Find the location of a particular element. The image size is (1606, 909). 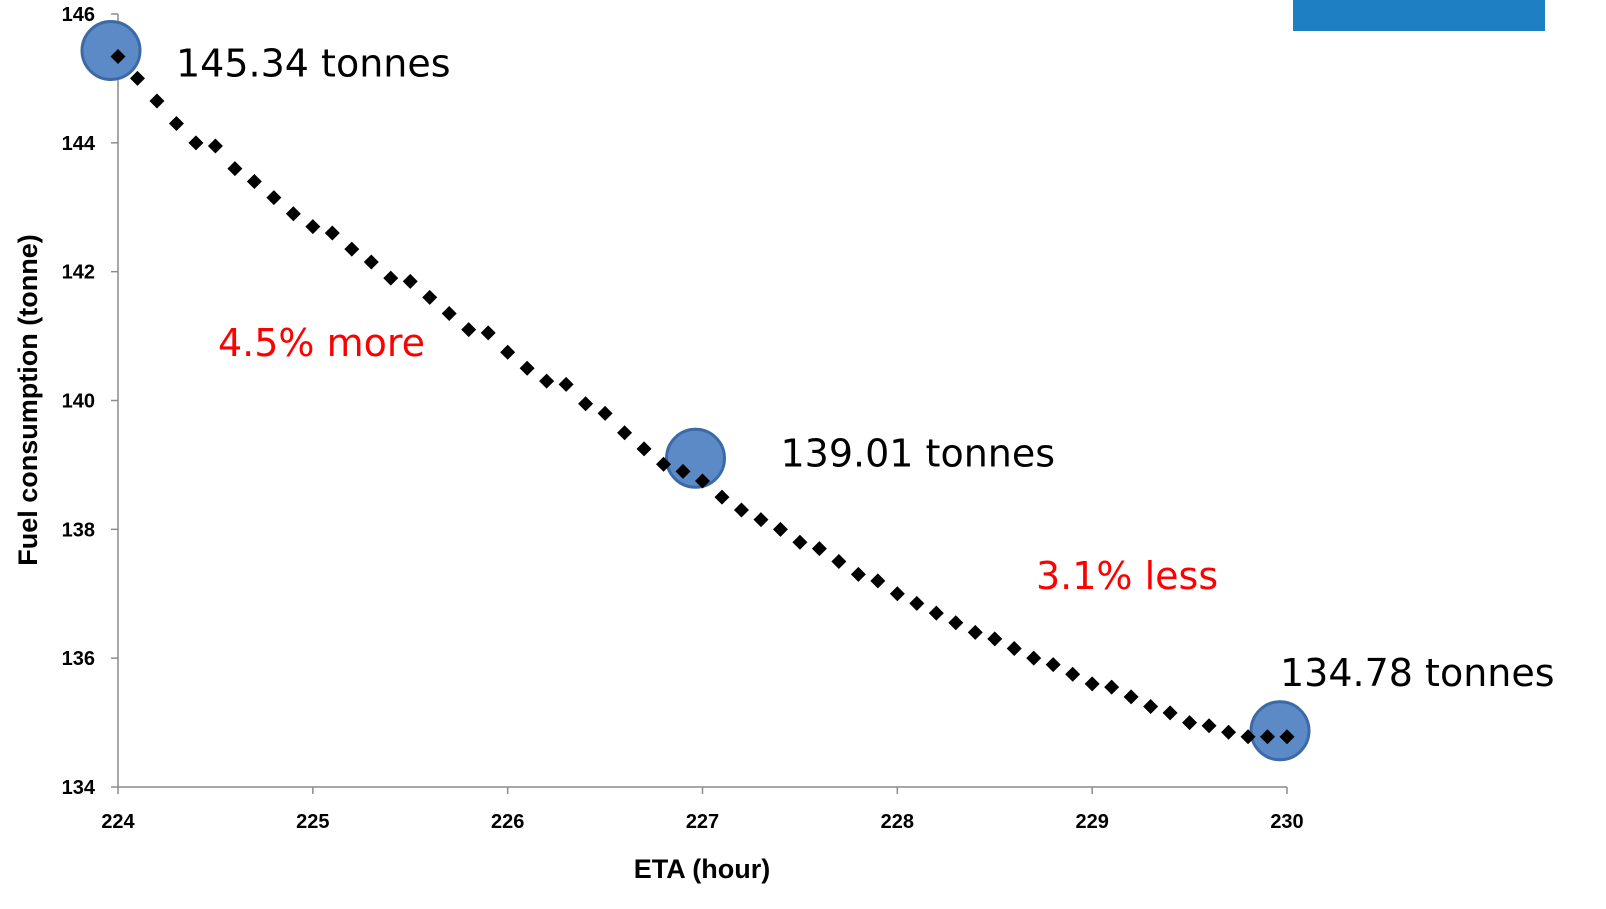

y-tick-label: 140 is located at coordinates (78, 402).